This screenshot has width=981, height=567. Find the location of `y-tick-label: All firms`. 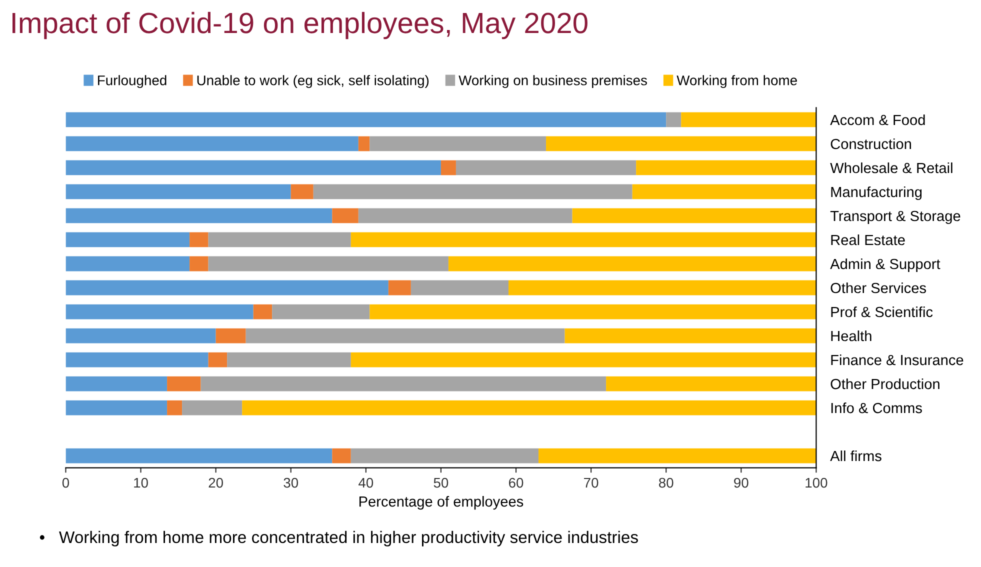

y-tick-label: All firms is located at coordinates (856, 456).